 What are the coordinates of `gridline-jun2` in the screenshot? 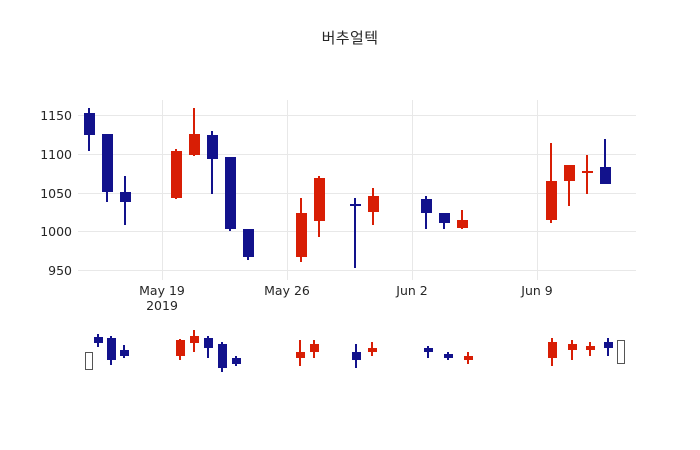 It's located at (412, 190).